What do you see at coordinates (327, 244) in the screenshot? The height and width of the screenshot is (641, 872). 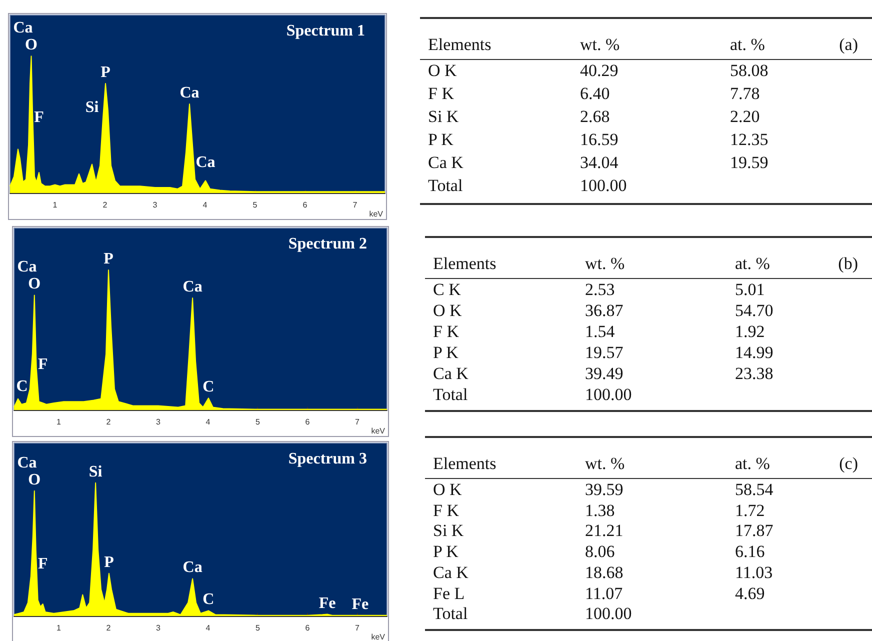 I see `chart-title: Spectrum 2` at bounding box center [327, 244].